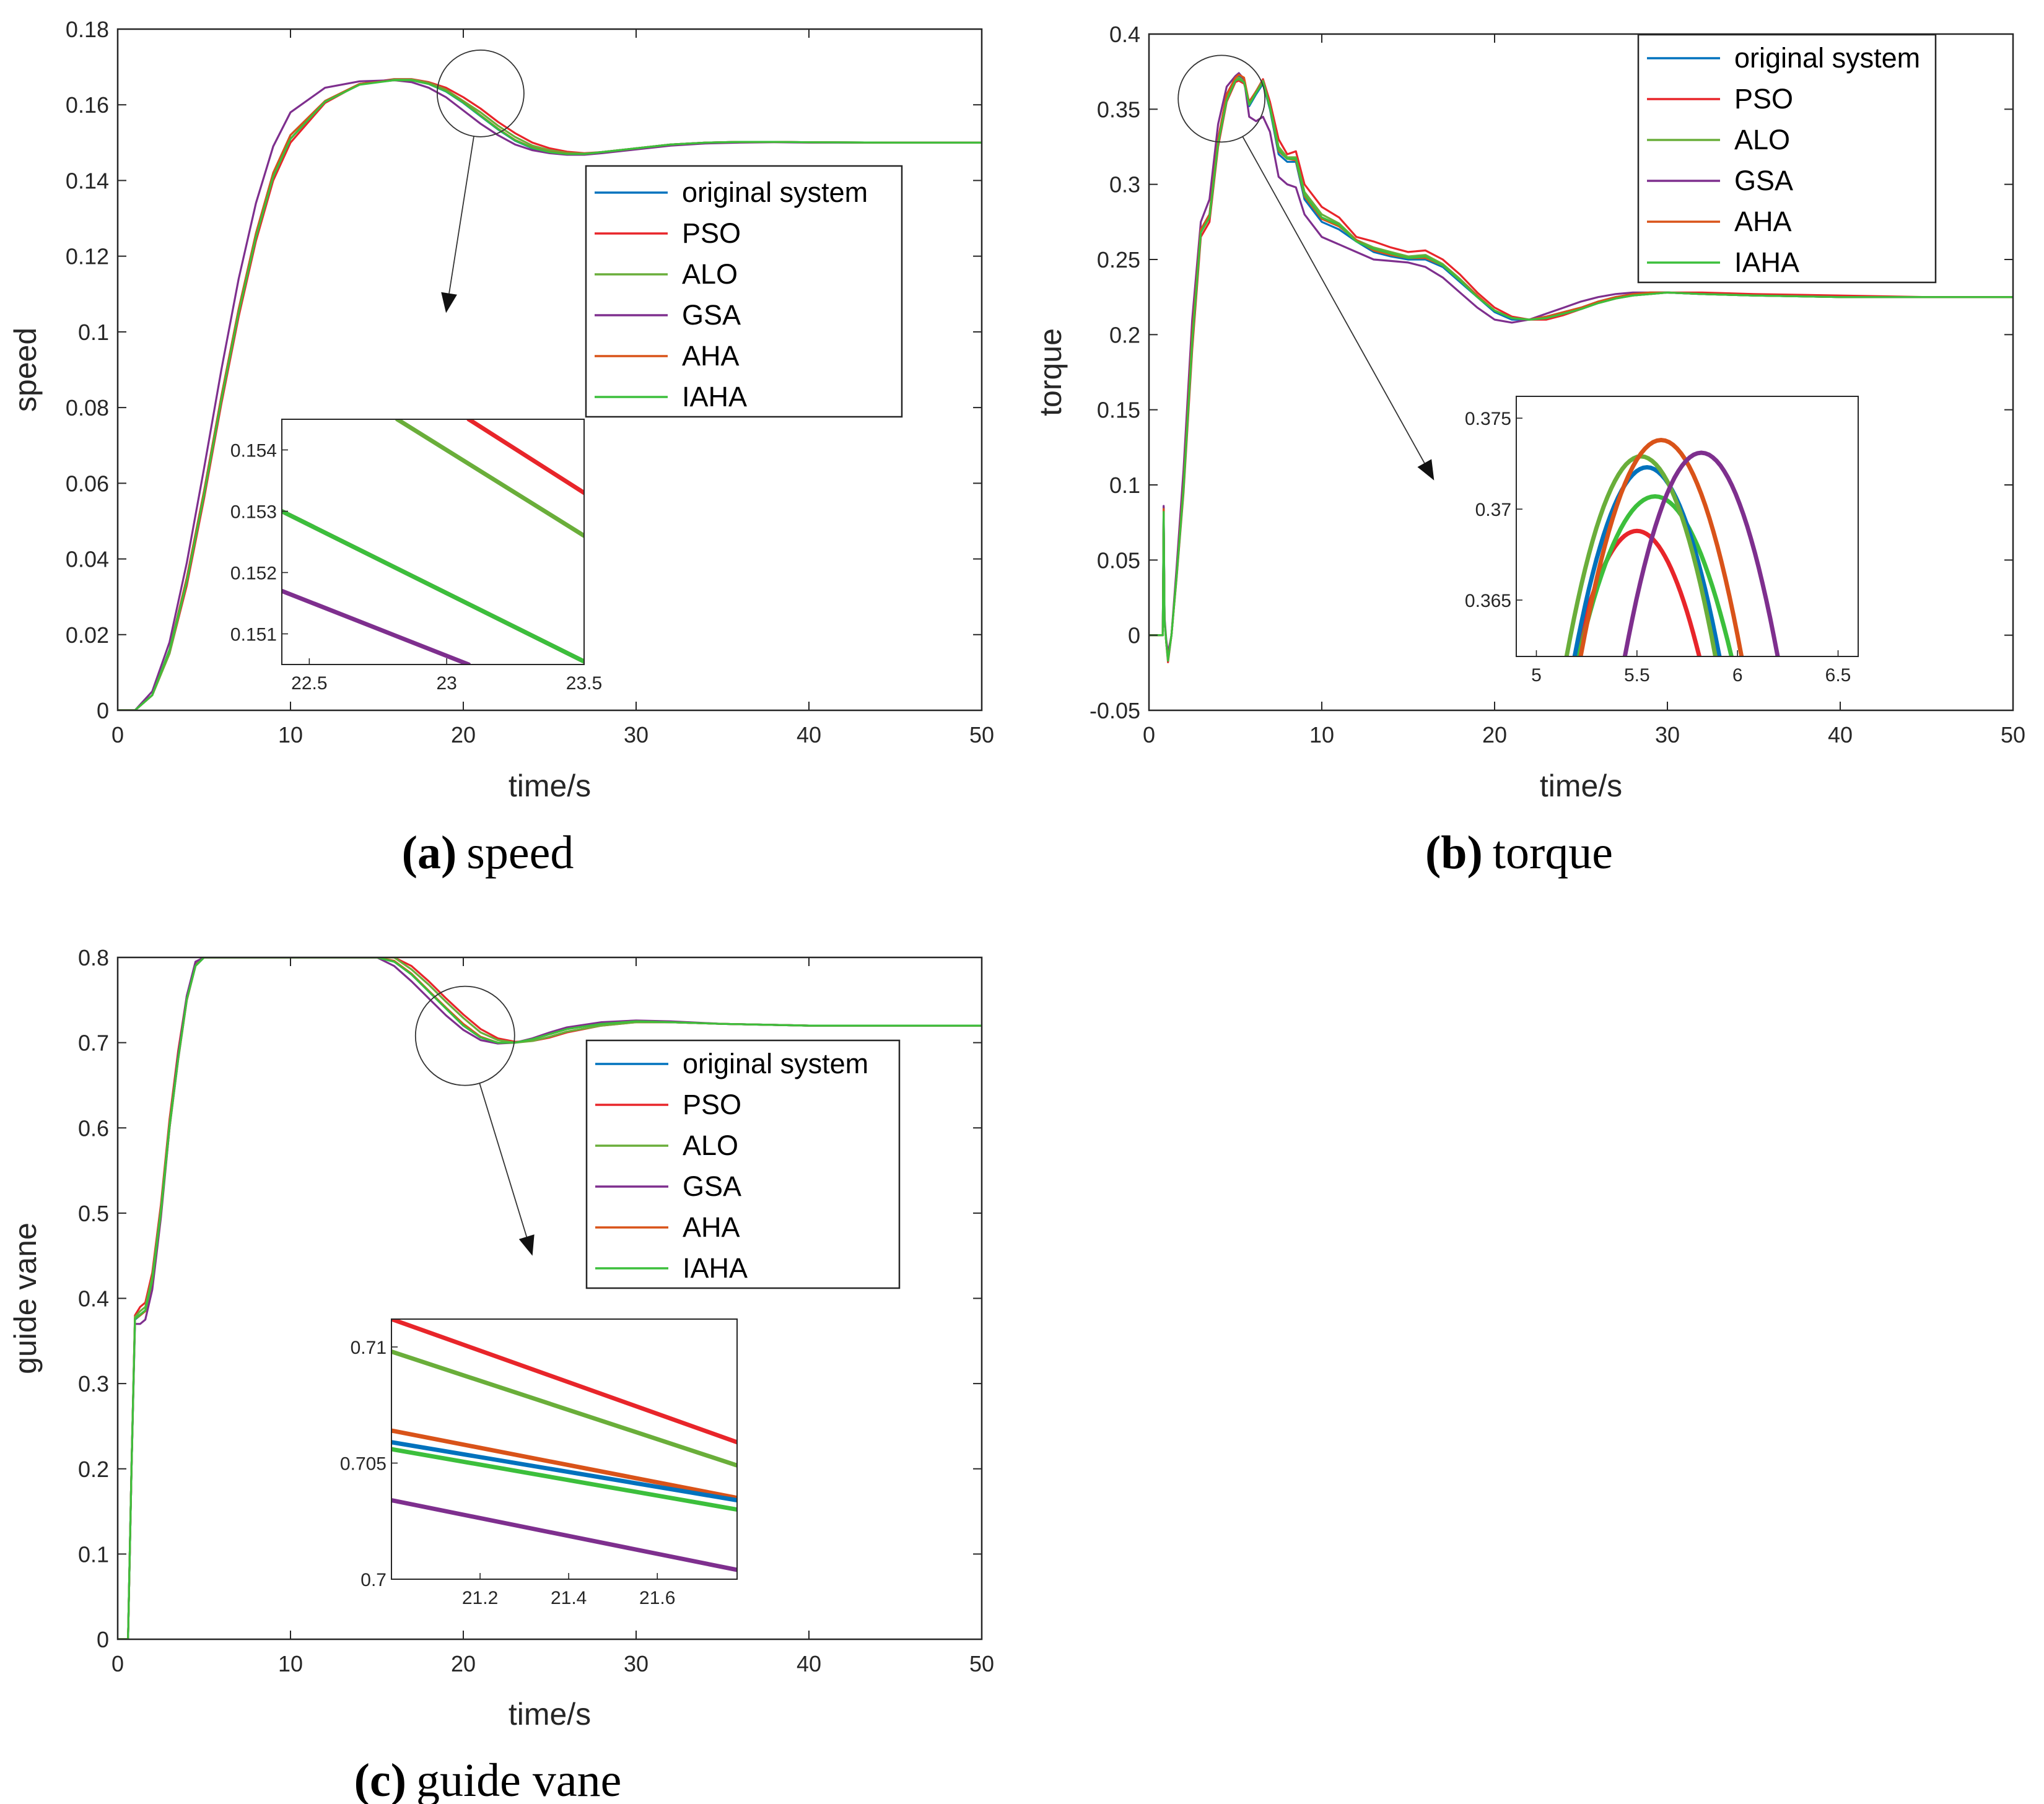 The height and width of the screenshot is (1804, 2044). I want to click on panel-b-ytick-label: 0, so click(1134, 635).